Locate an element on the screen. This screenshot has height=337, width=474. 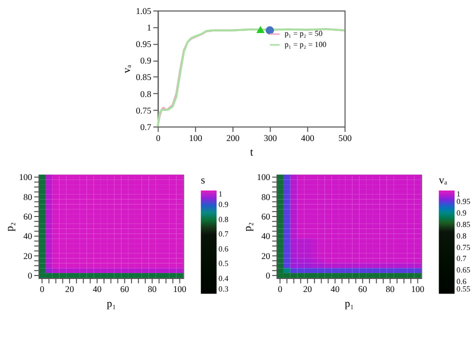
color-bar-label: 0.3 is located at coordinates (223, 289).